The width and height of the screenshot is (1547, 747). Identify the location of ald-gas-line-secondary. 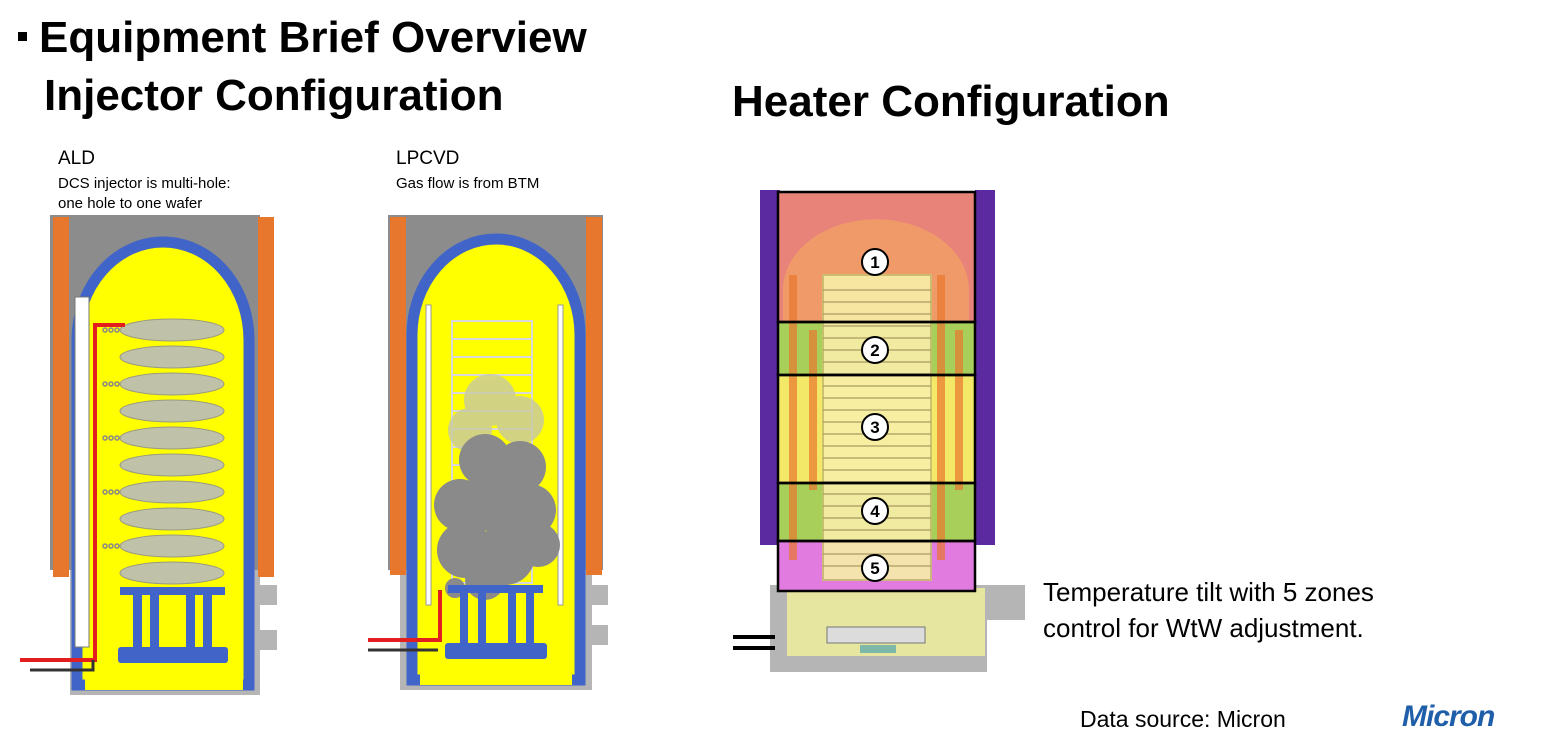
(62, 666).